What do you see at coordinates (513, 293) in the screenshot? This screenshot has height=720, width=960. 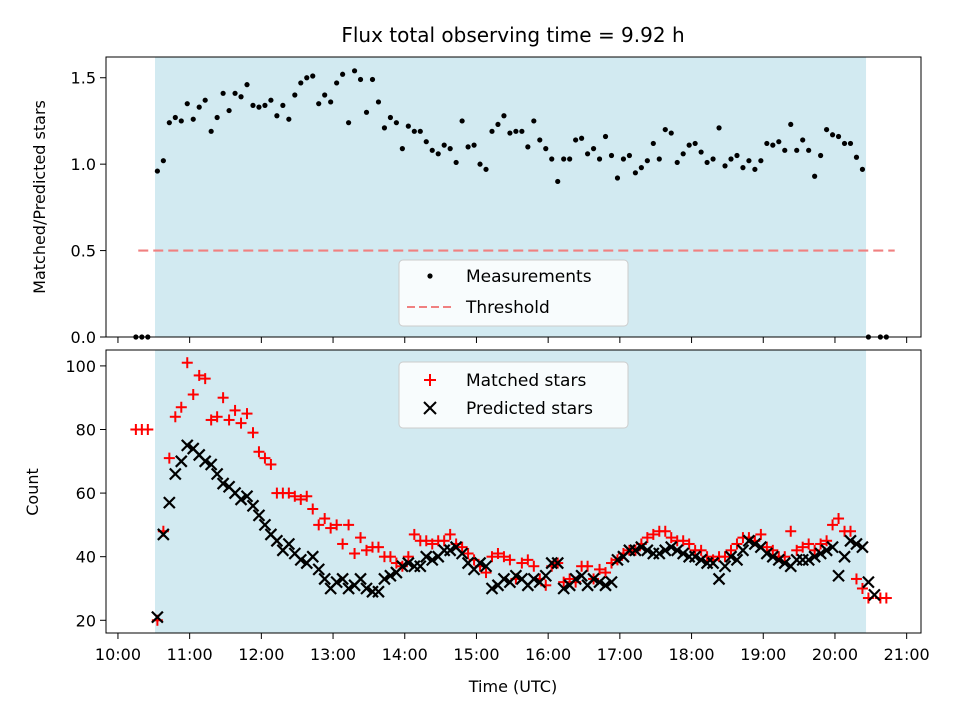 I see `top-legend: Measurements Threshold` at bounding box center [513, 293].